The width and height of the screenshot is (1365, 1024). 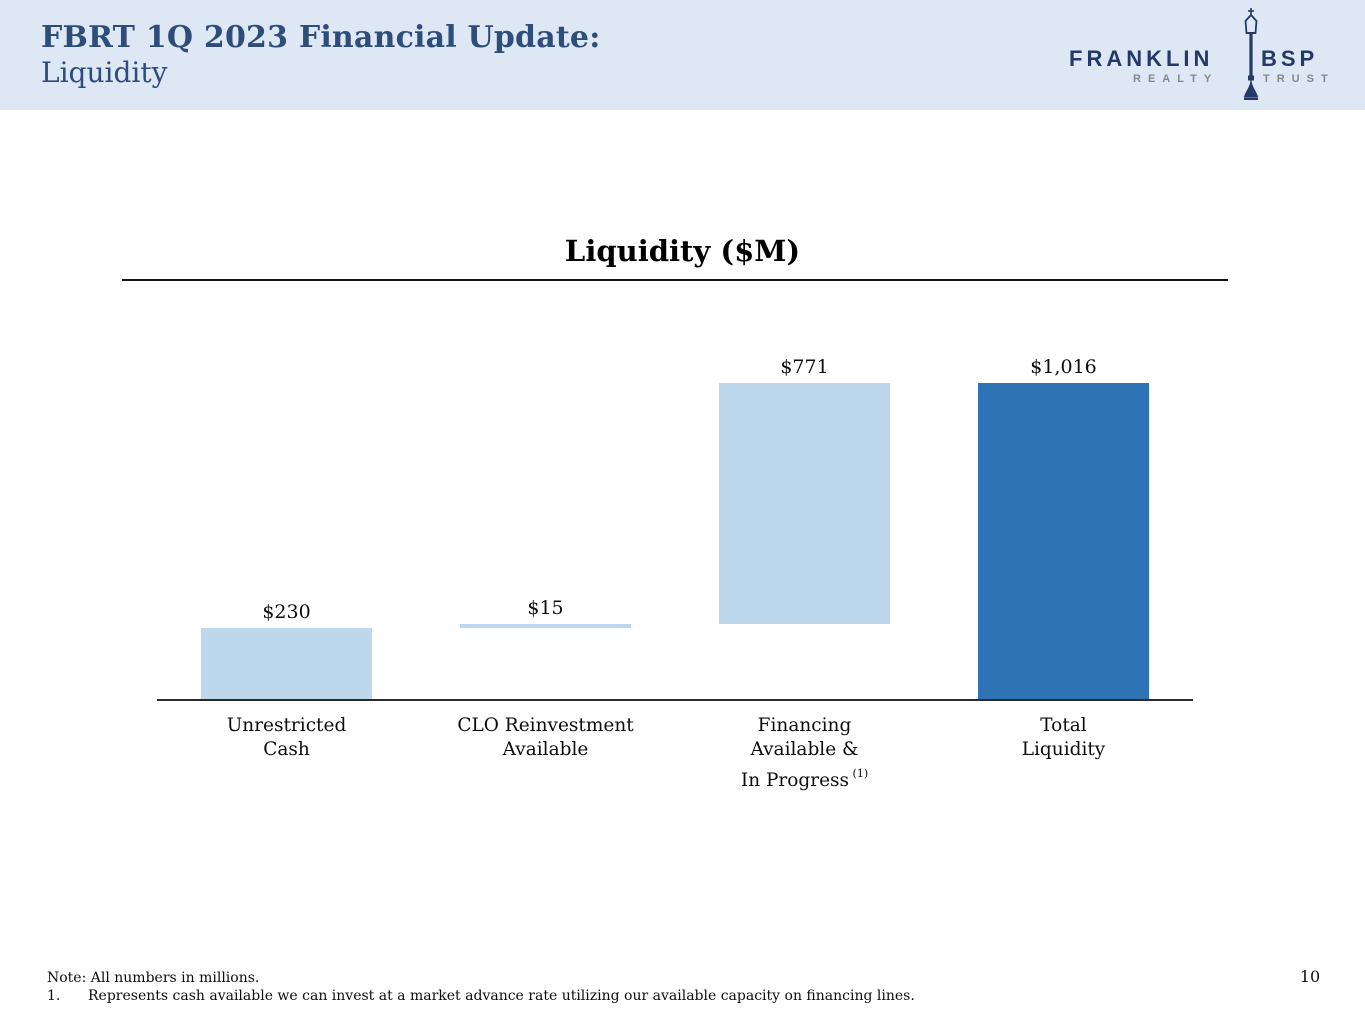 What do you see at coordinates (675, 700) in the screenshot?
I see `x-axis-line` at bounding box center [675, 700].